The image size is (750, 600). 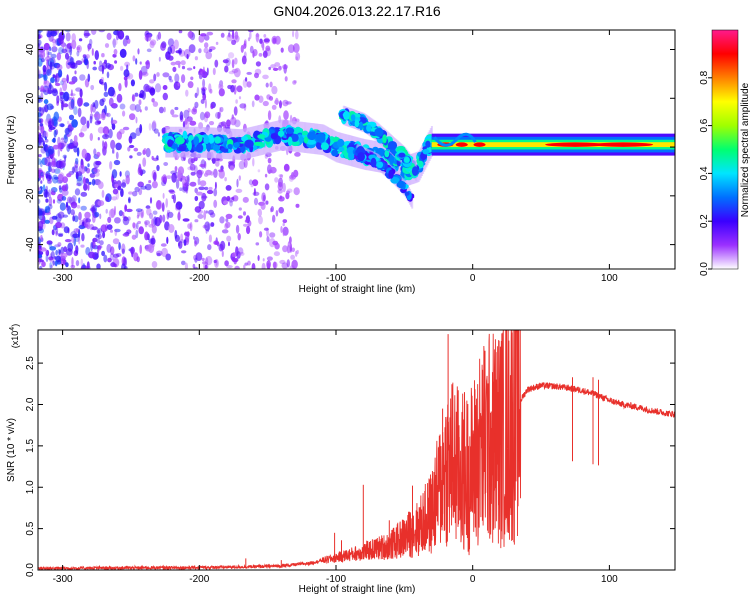 I want to click on spectrogram-lower-branch, so click(x=383, y=176).